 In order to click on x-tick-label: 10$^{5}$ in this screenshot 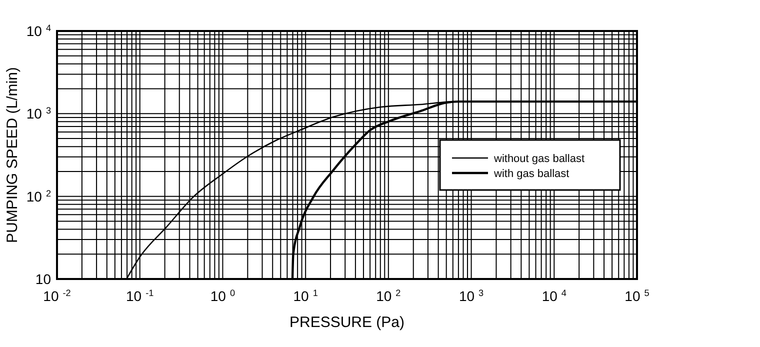, I will do `click(637, 296)`.